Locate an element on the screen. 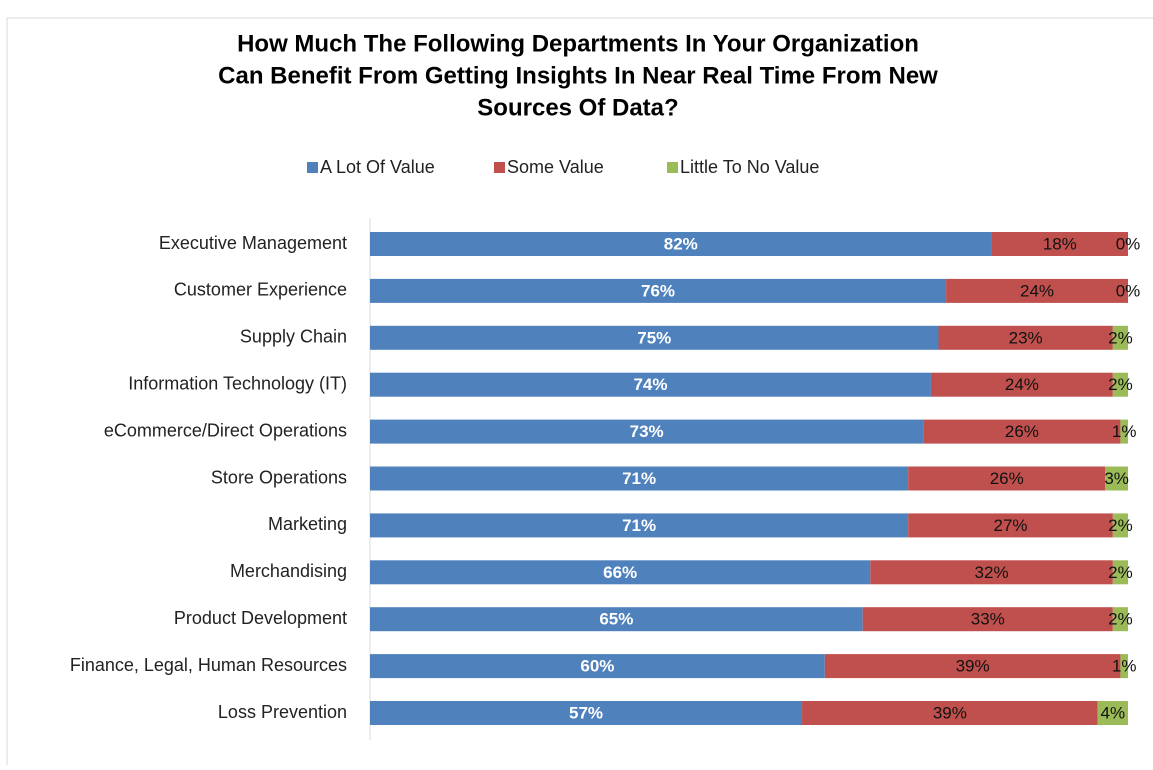  data-label: 3% is located at coordinates (1116, 478).